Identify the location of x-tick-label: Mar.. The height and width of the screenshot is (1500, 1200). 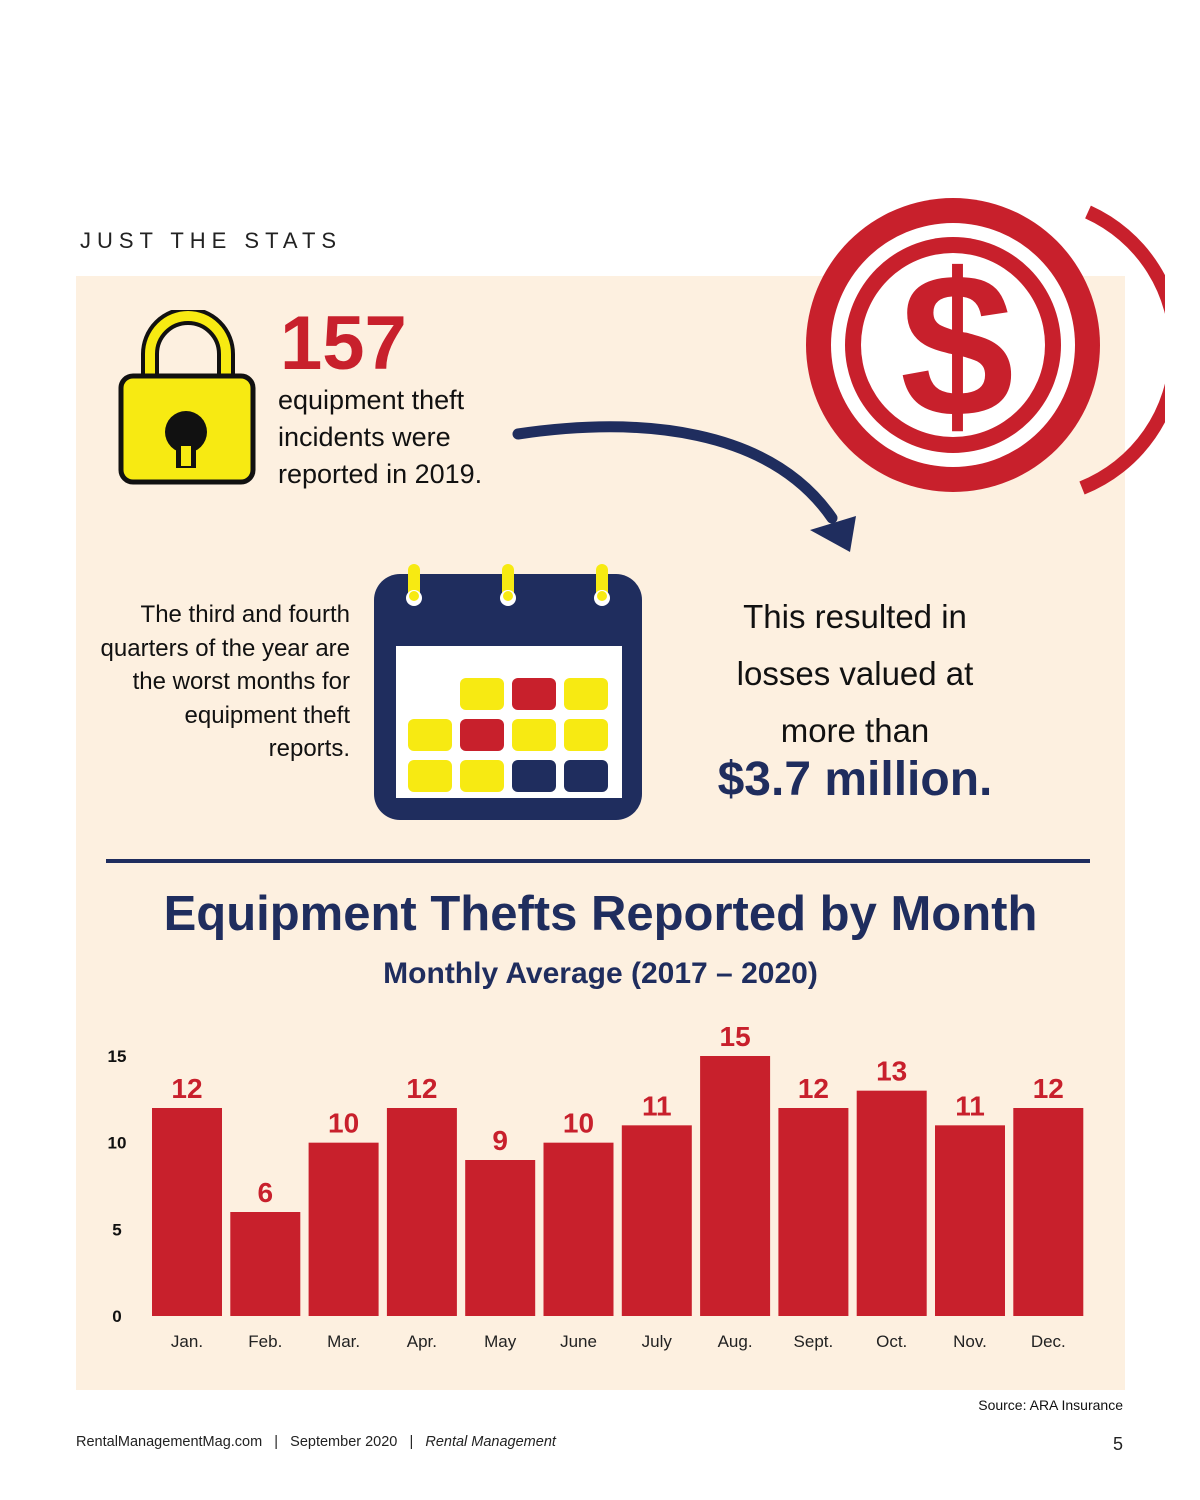
(343, 1341).